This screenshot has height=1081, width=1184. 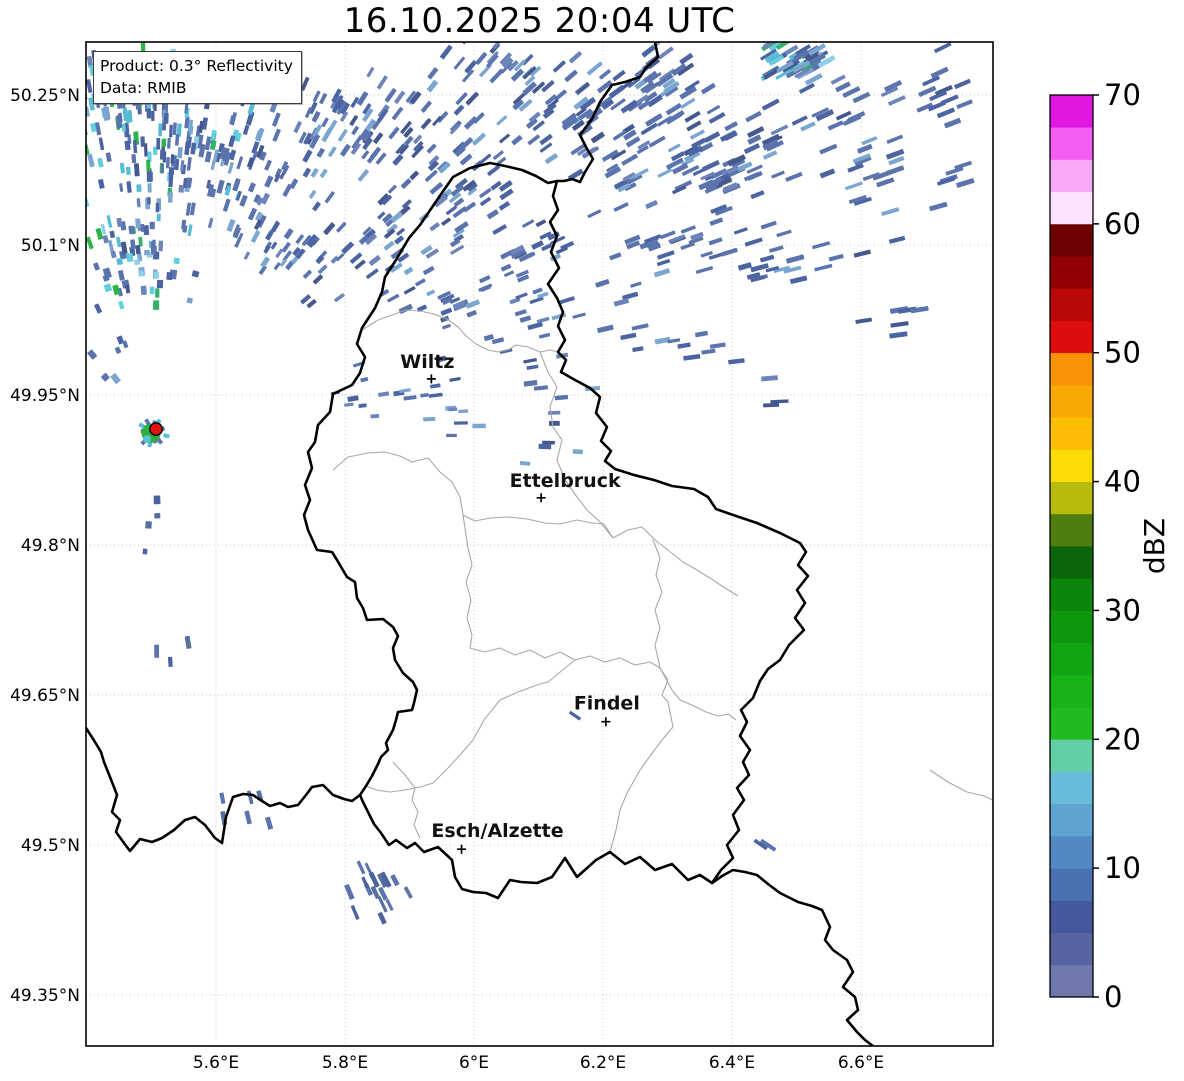 What do you see at coordinates (45, 96) in the screenshot?
I see `lat-tick-label: 50.25°N` at bounding box center [45, 96].